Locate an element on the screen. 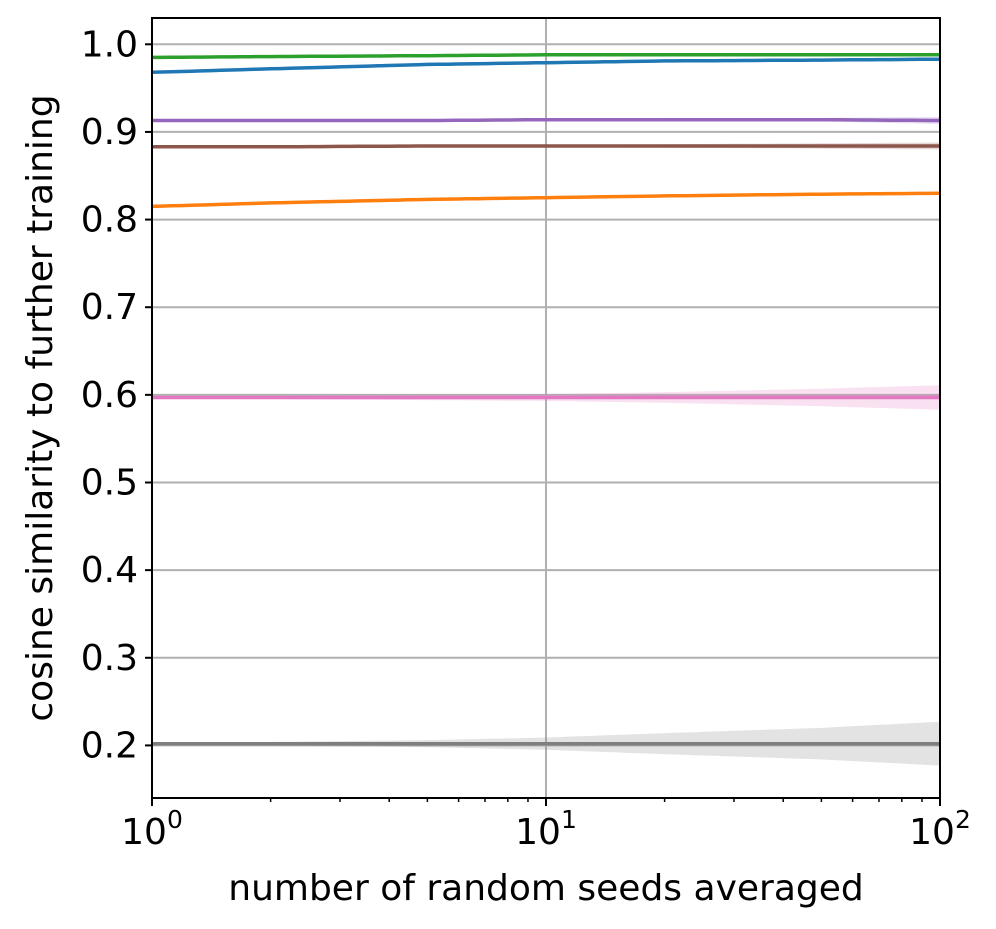  x-tick-label: 10¹ is located at coordinates (546, 829).